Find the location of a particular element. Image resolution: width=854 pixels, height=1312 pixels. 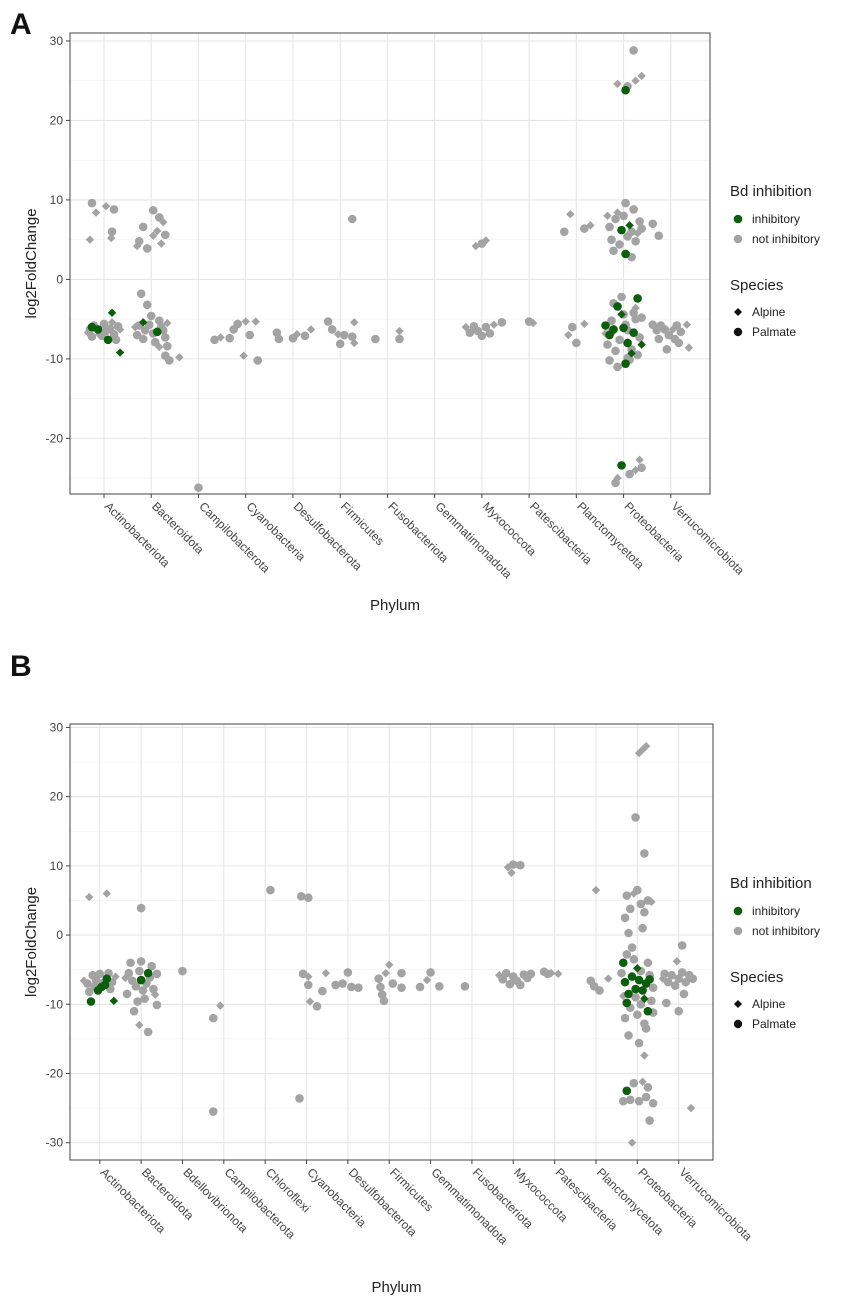

x-tick-label: Firmicutes is located at coordinates (362, 523).